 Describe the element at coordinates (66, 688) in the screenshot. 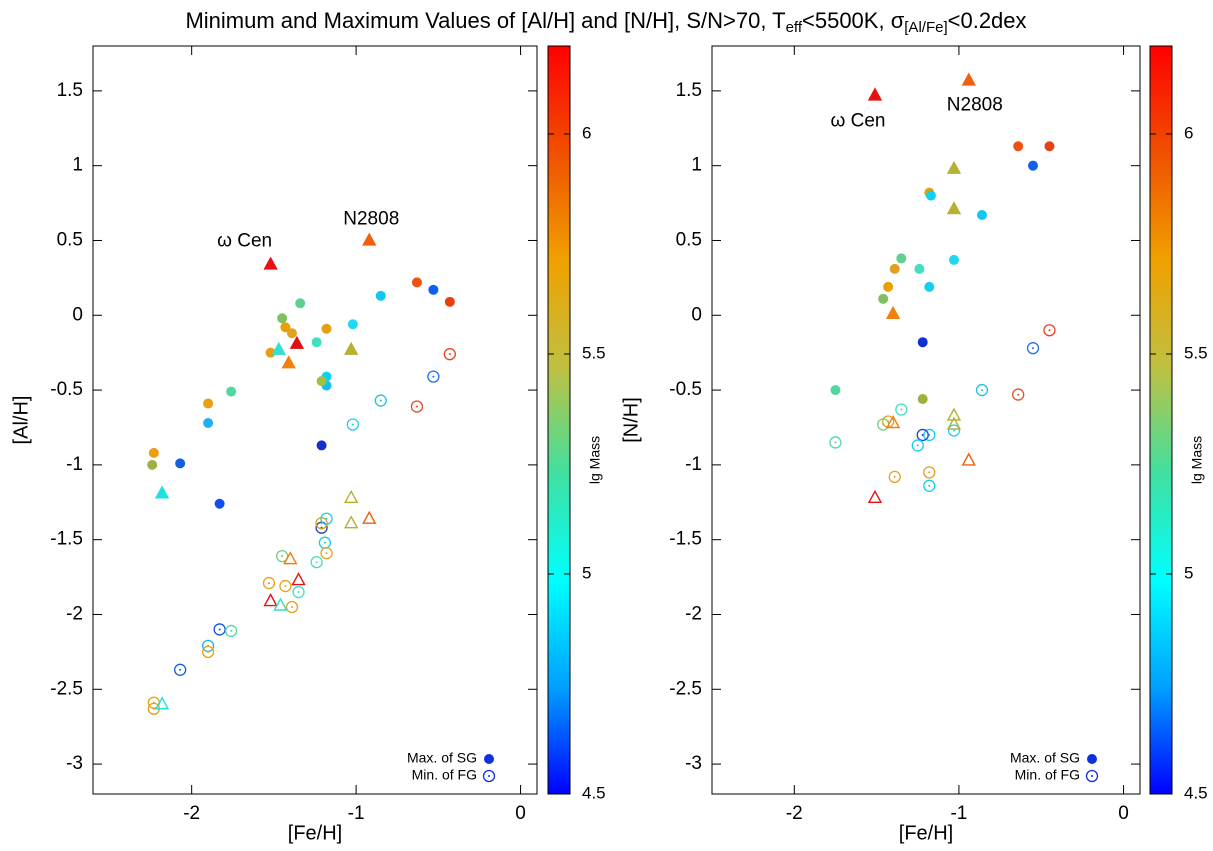

I see `y-tick-label: -2.5` at that location.